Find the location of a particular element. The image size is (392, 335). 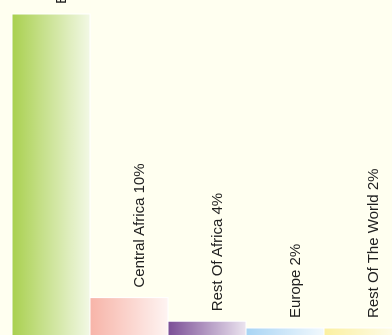

bar-europe is located at coordinates (285, 331).